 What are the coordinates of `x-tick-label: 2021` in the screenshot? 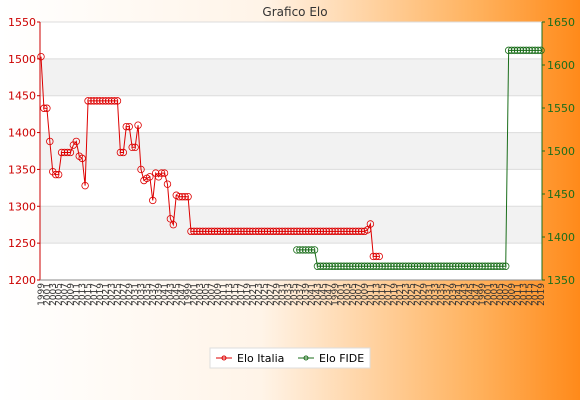 It's located at (401, 294).